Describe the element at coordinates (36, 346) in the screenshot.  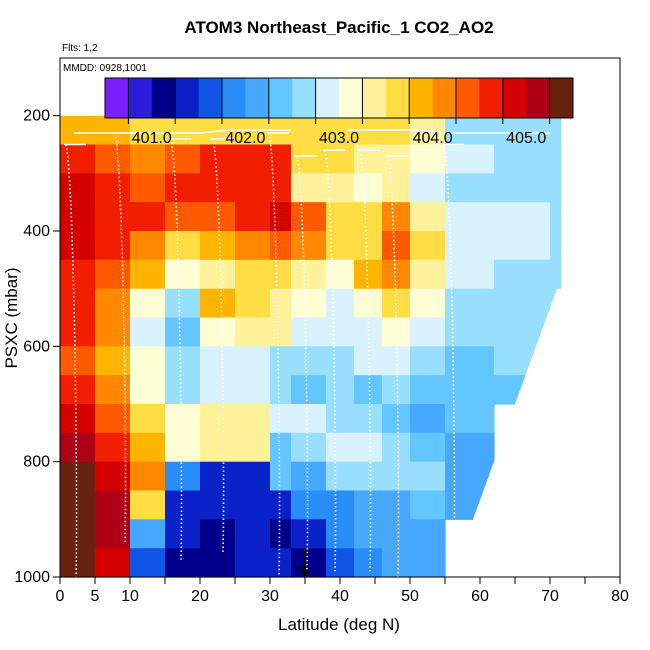
I see `y-tick-label: 600` at that location.